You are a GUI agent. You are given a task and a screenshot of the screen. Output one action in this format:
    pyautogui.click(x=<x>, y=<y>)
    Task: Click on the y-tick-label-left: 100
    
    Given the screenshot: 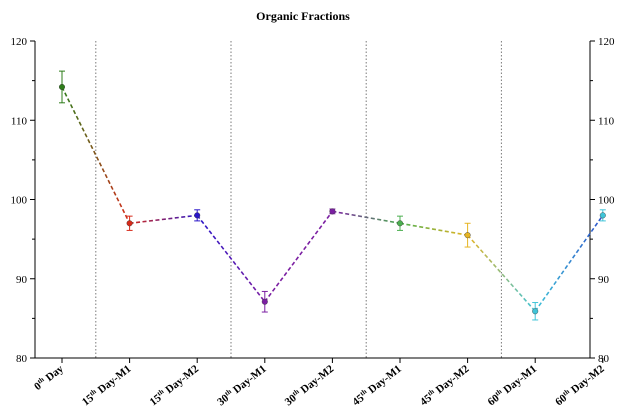 What is the action you would take?
    pyautogui.click(x=19, y=201)
    